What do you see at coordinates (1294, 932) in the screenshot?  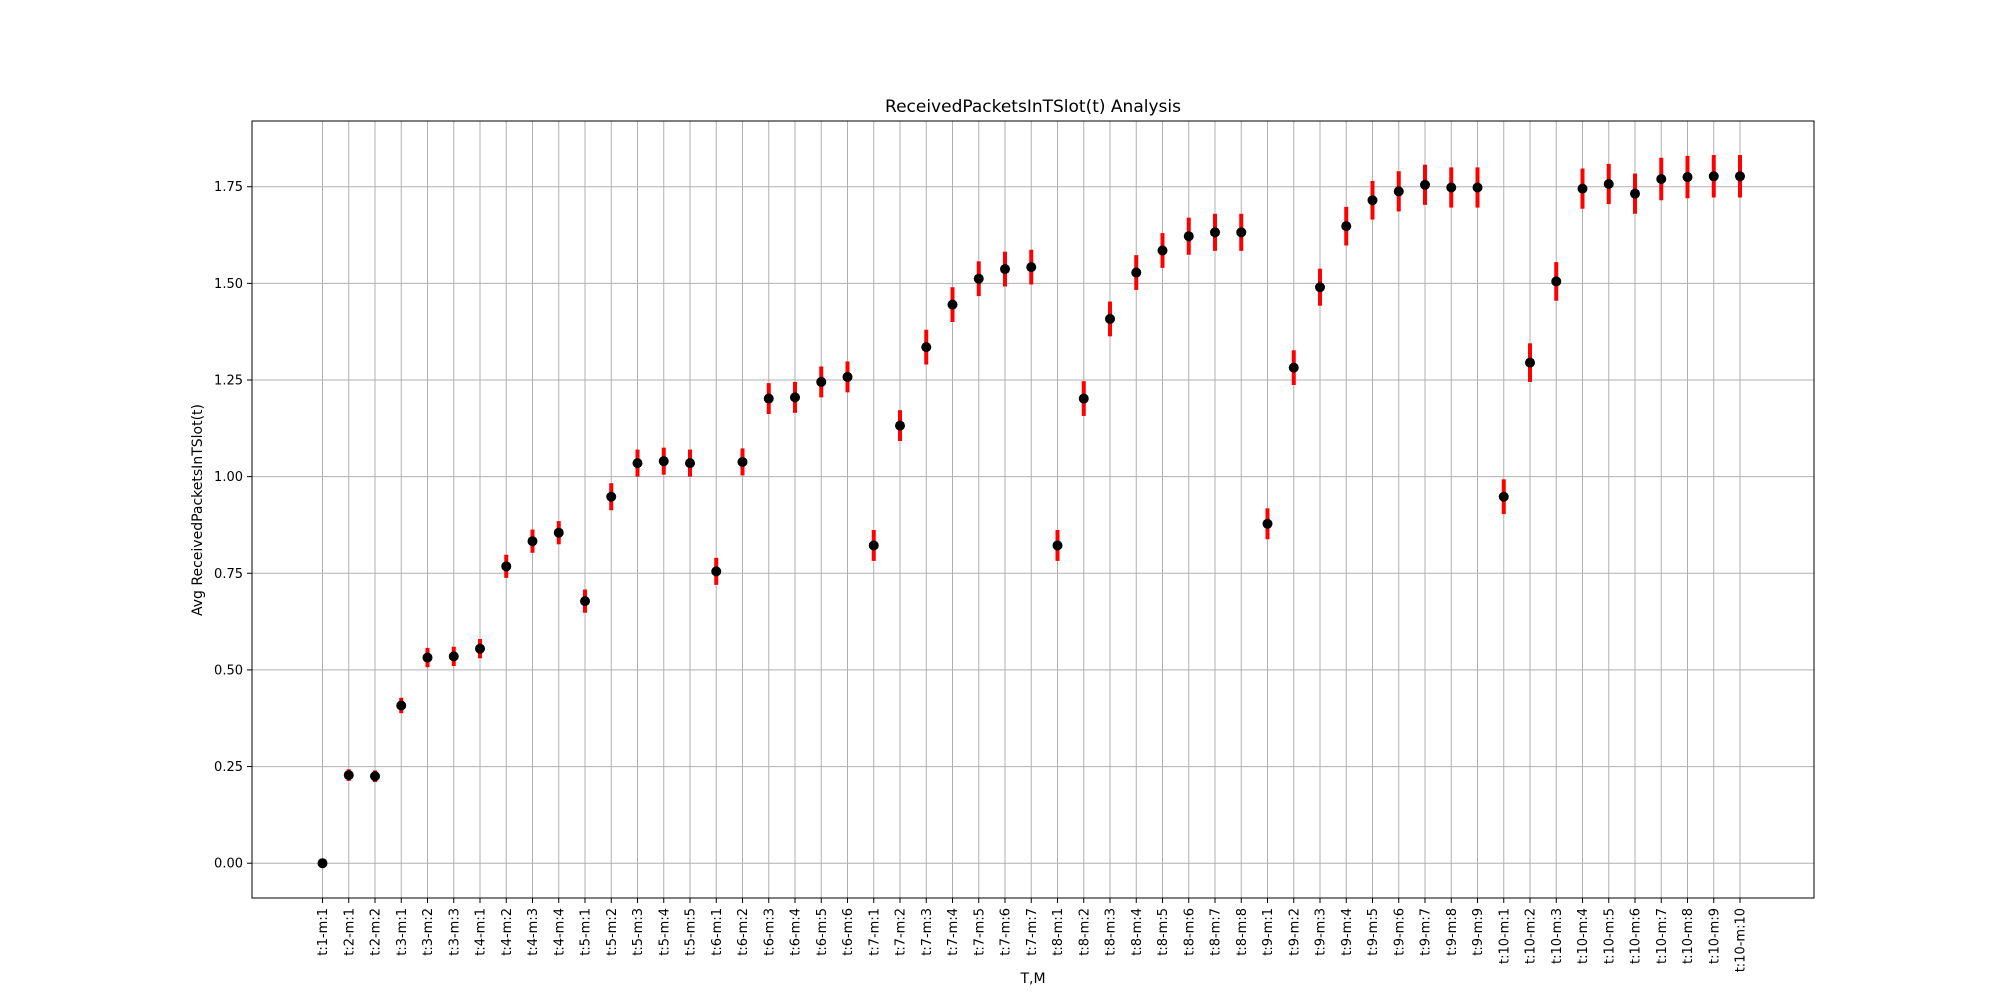 I see `x-tick-label: t:9-m:2` at bounding box center [1294, 932].